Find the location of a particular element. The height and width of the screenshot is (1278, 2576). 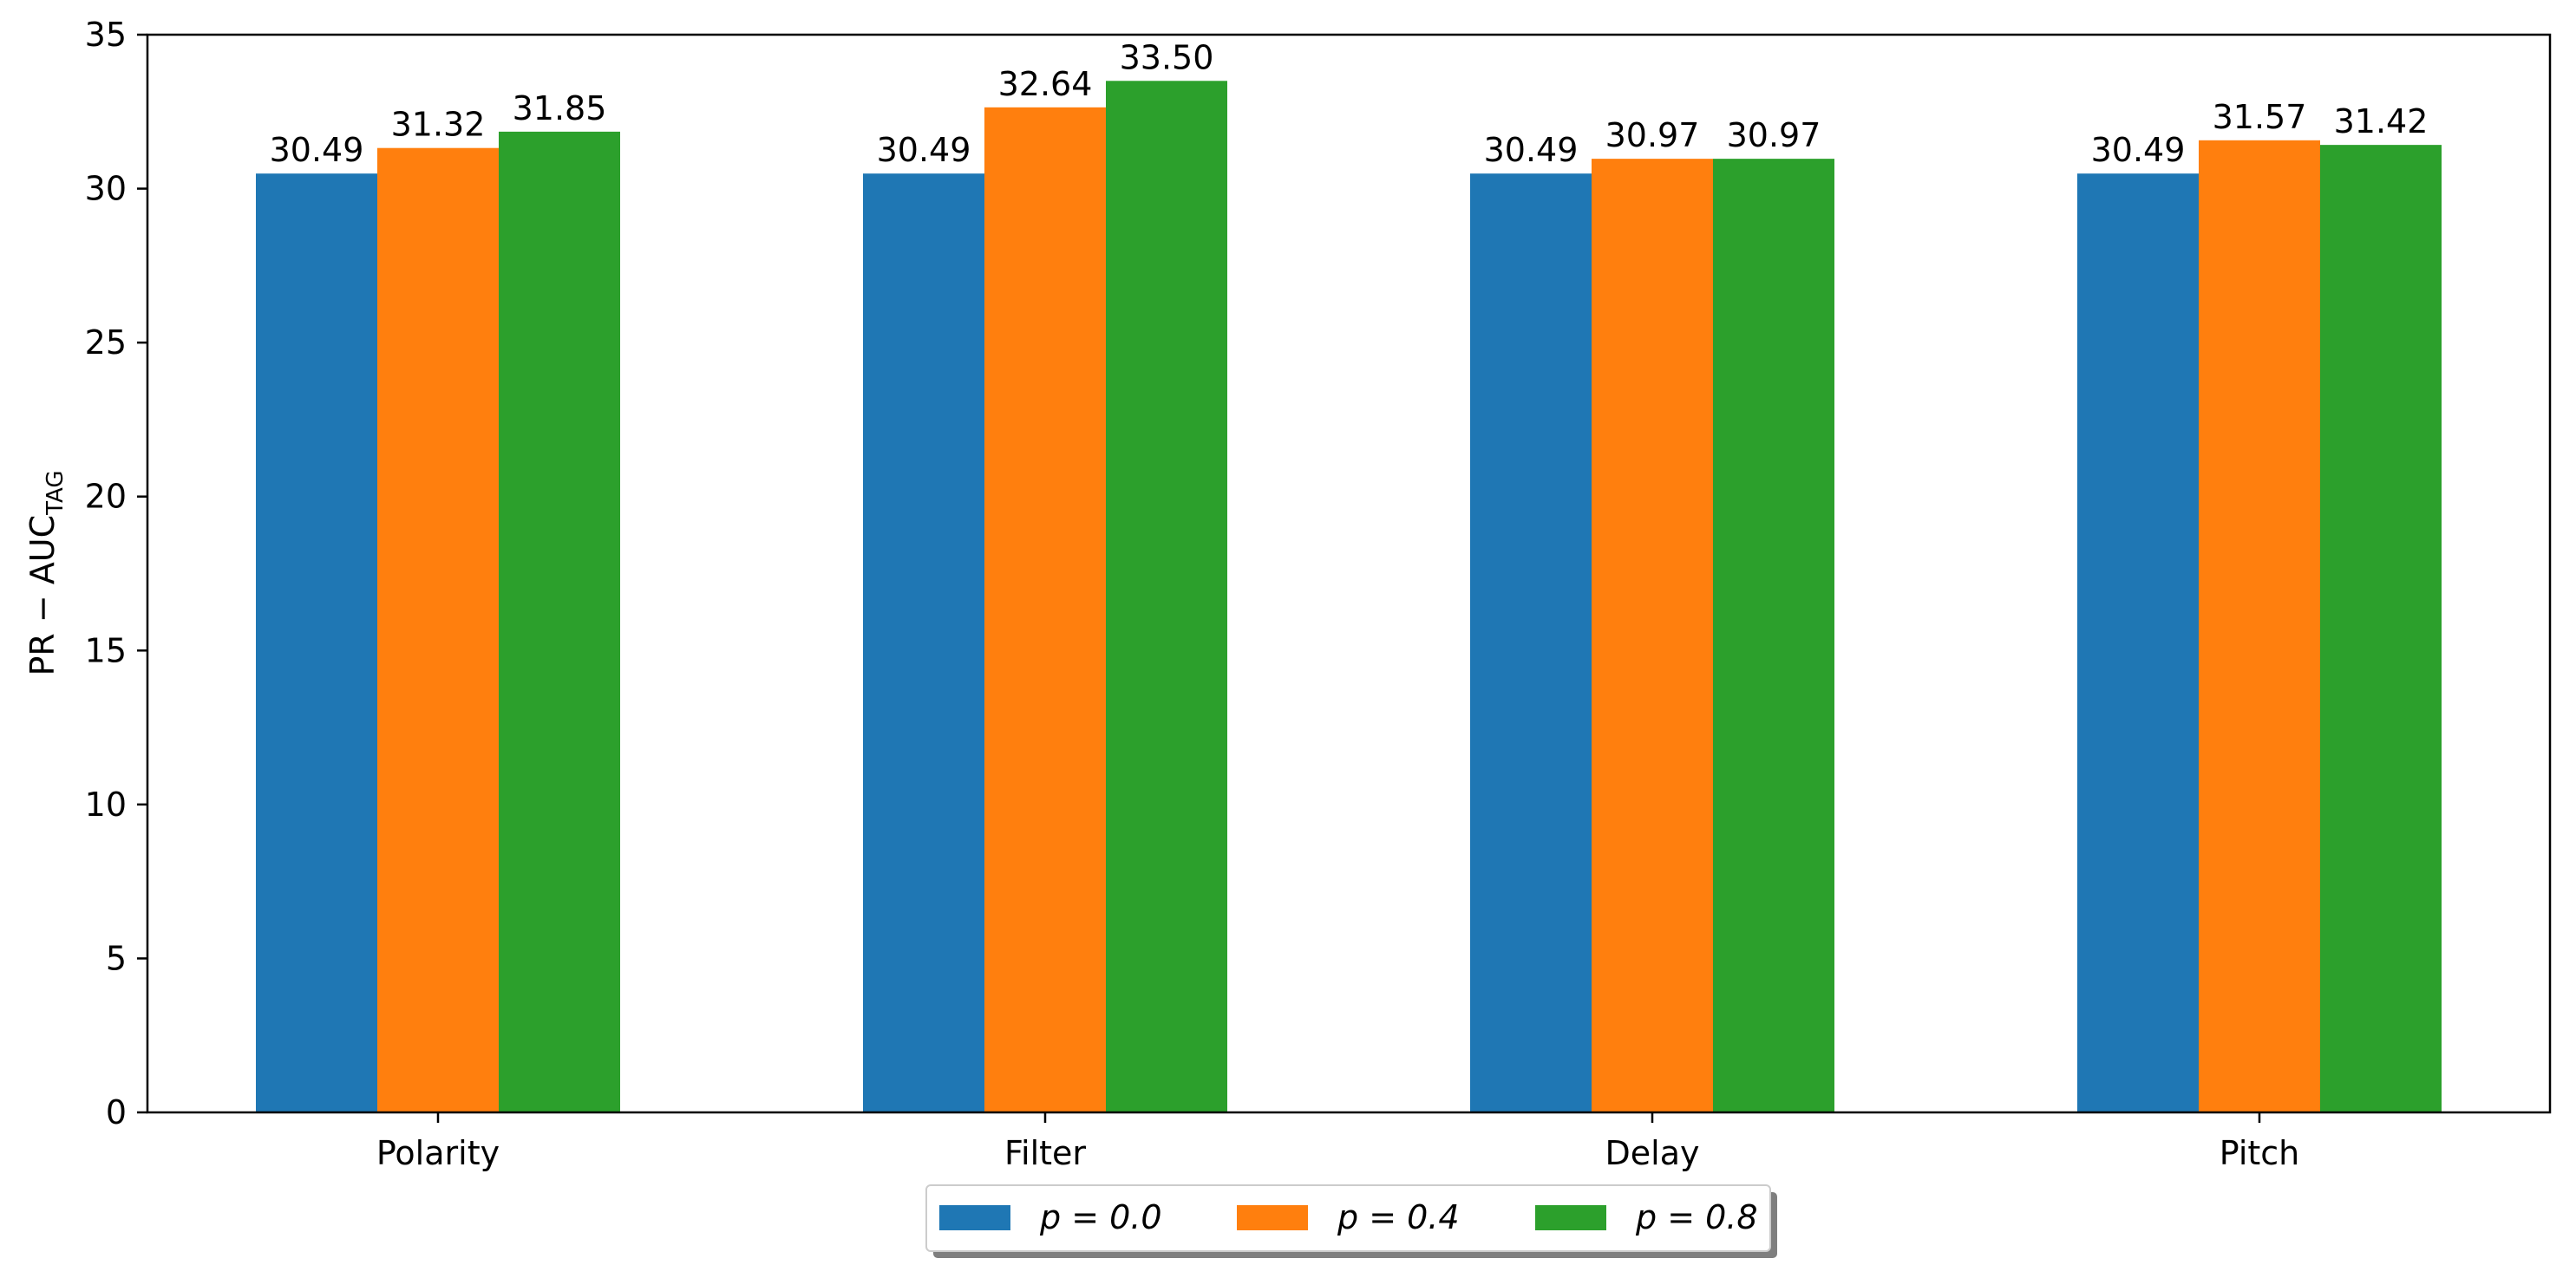

y-axis-title-main: PR − AUC is located at coordinates (42, 595).